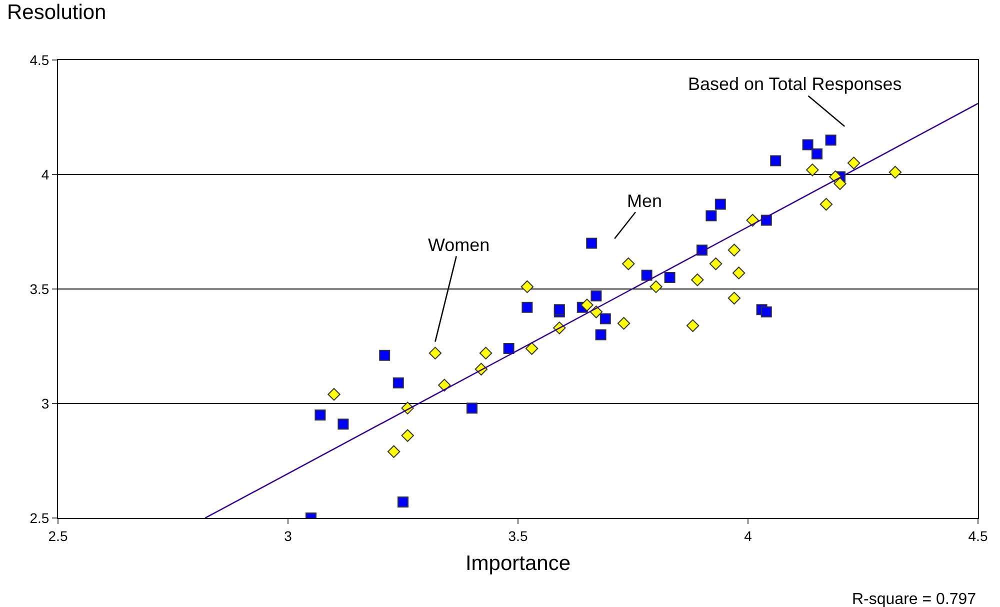  What do you see at coordinates (40, 288) in the screenshot?
I see `y-tick-label: 3.5` at bounding box center [40, 288].